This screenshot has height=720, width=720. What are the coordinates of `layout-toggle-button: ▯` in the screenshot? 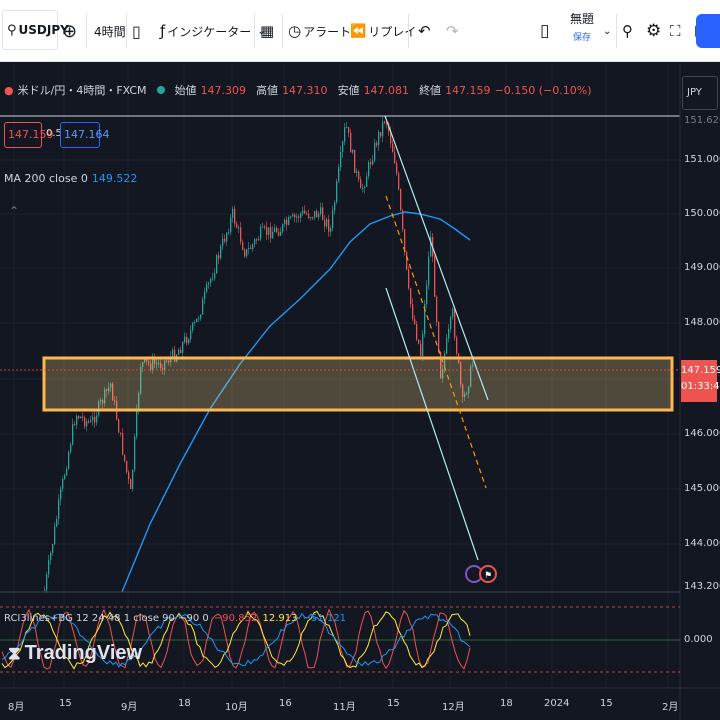 It's located at (544, 31).